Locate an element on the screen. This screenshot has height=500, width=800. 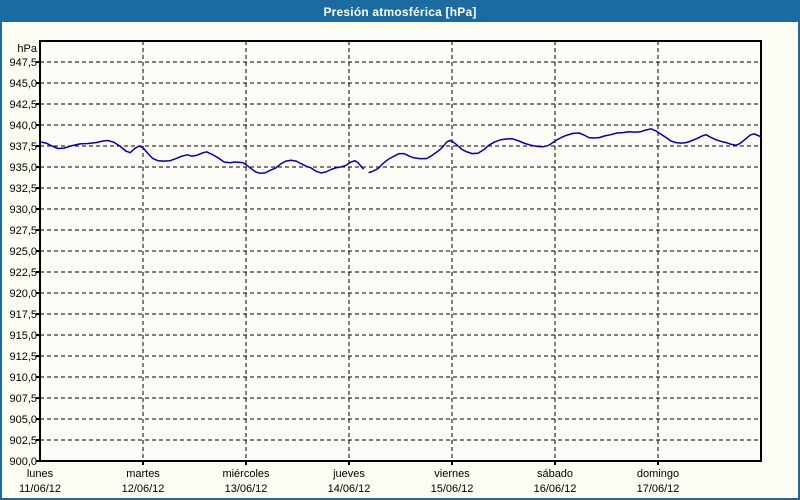
x-day-date-label: 17/06/12 is located at coordinates (658, 489).